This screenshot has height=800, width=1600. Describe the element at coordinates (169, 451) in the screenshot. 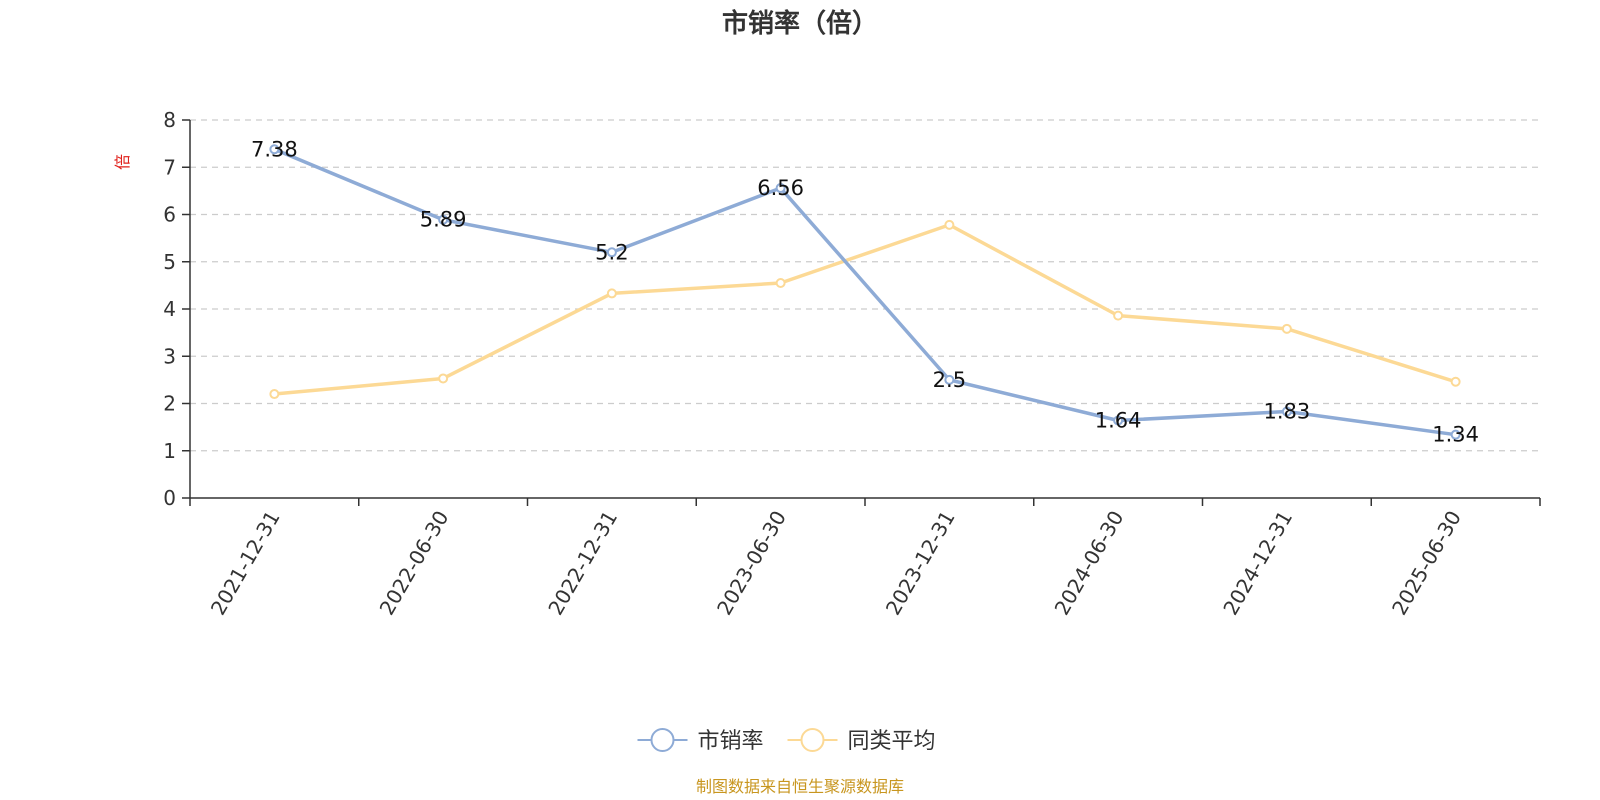

I see `y-tick-label: 1` at that location.